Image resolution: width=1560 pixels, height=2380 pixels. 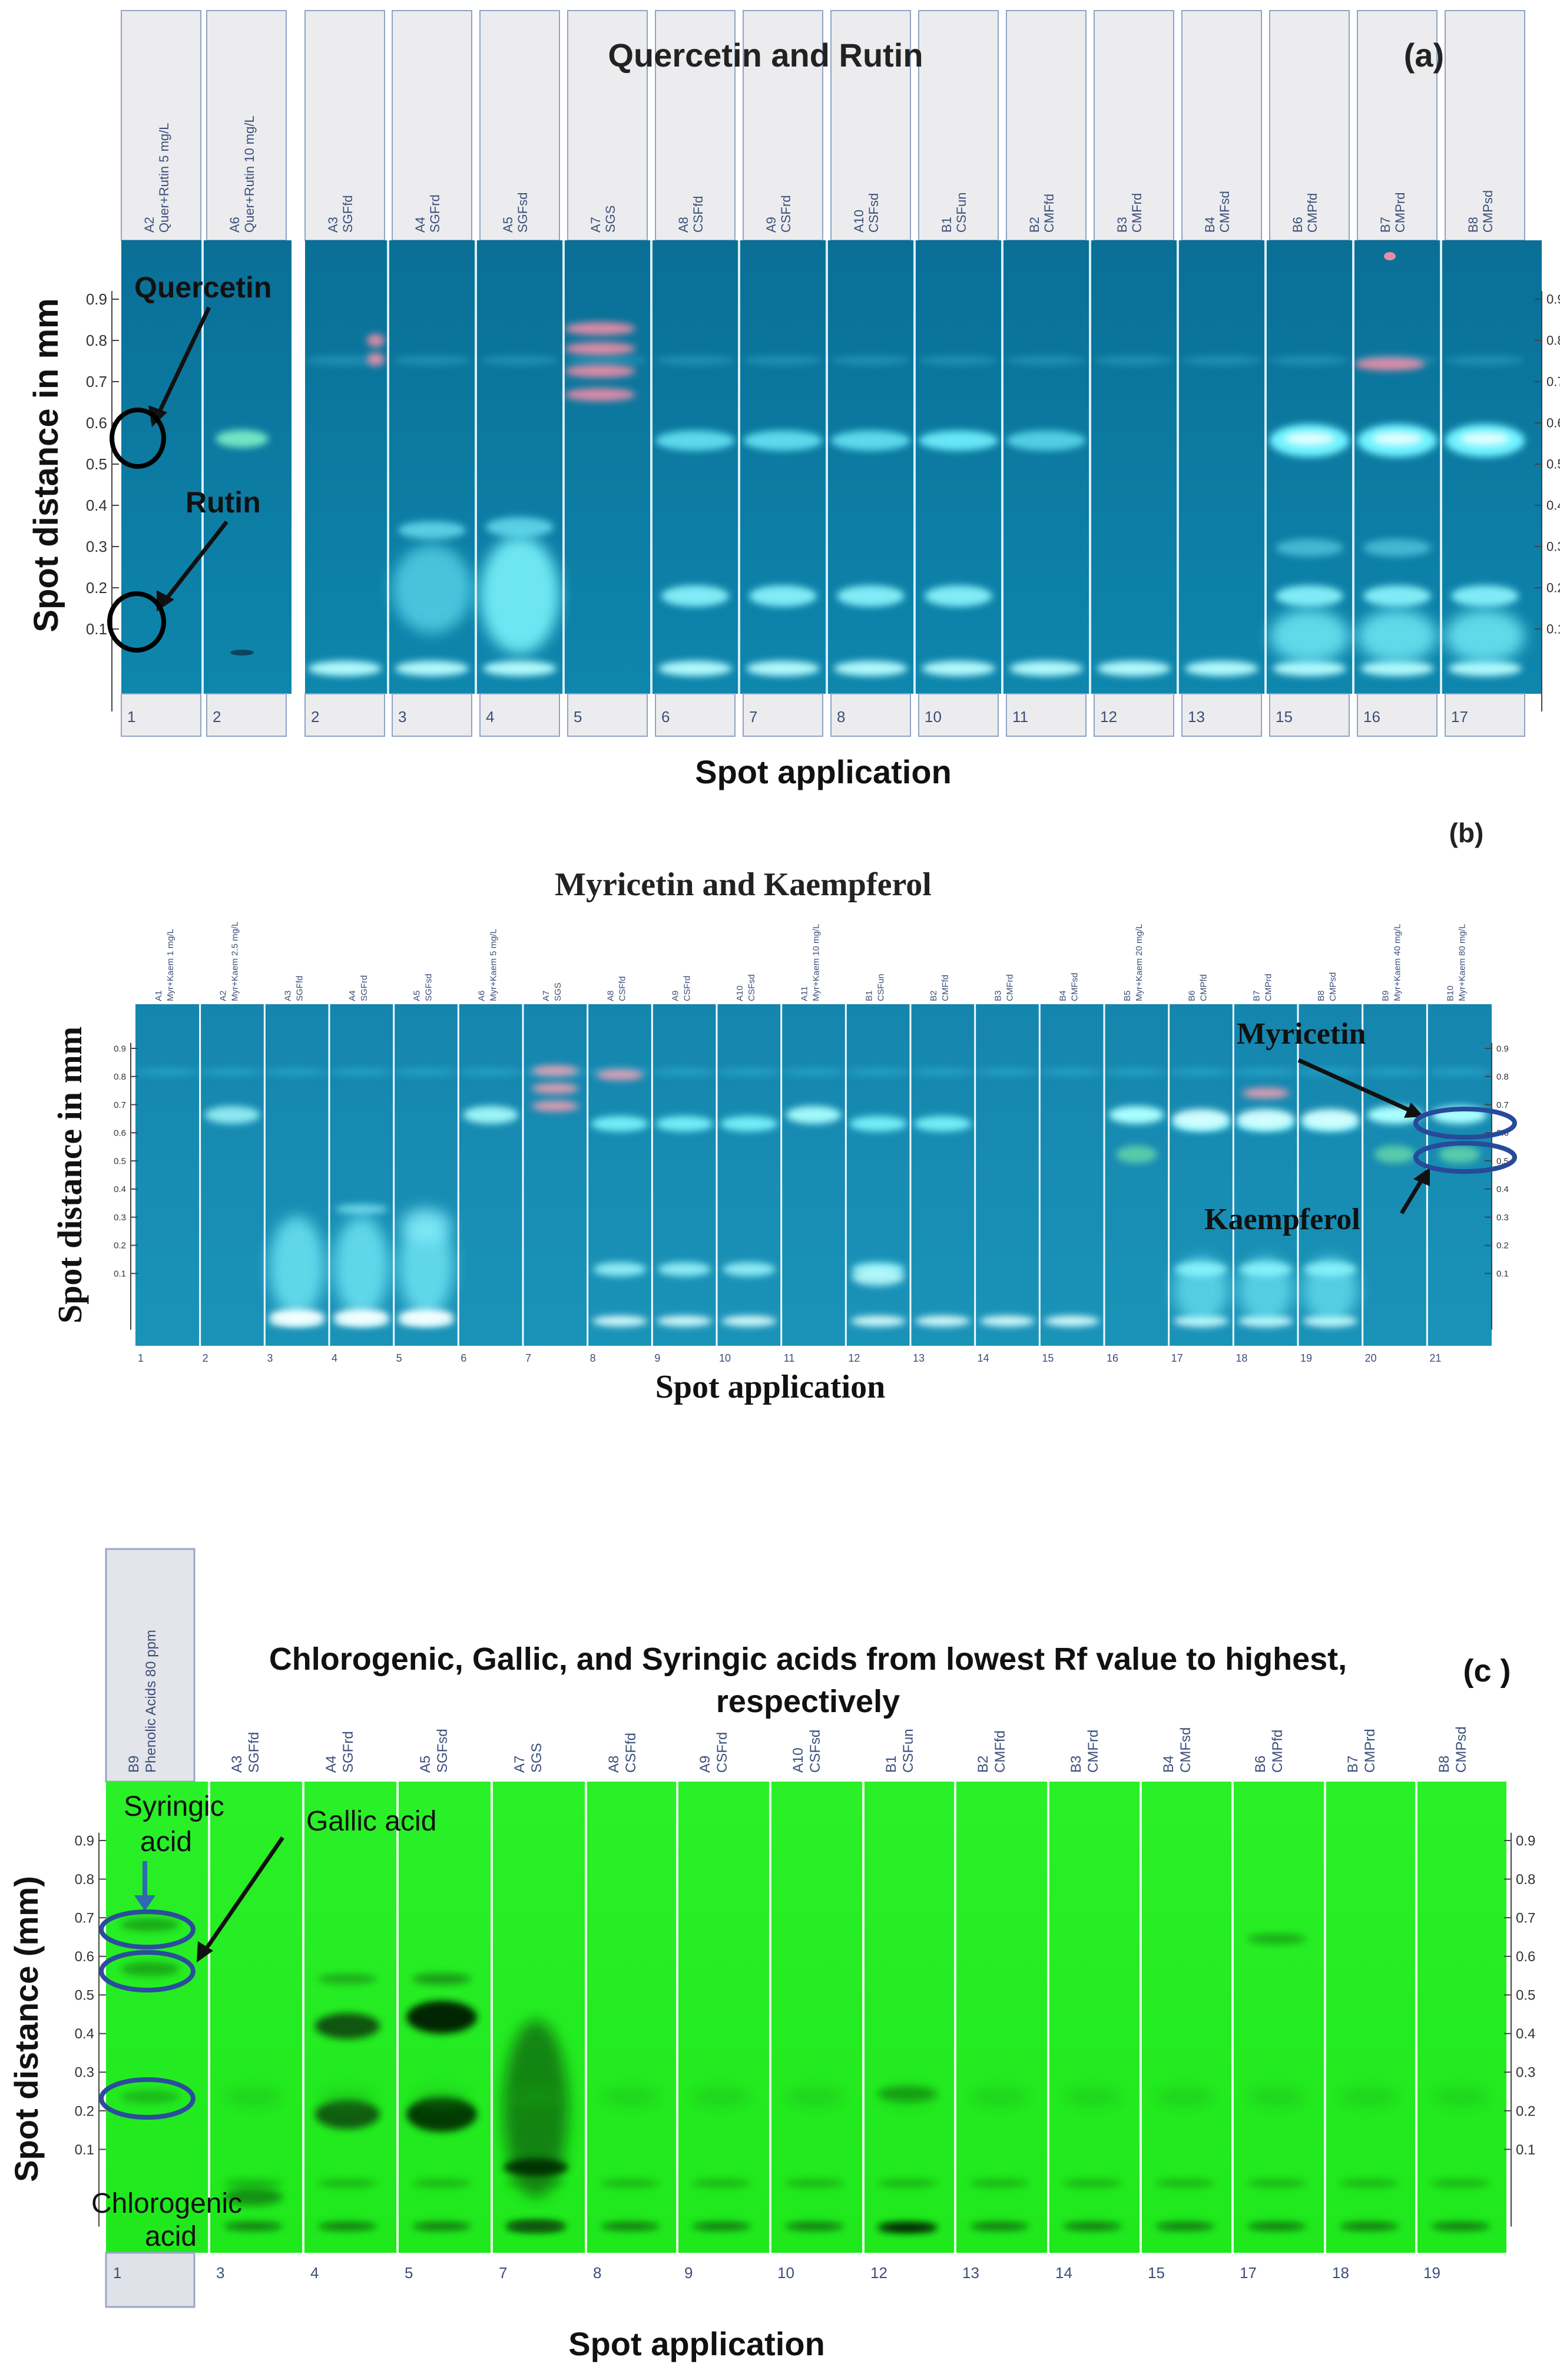 I want to click on gallic-band, so click(x=150, y=1969).